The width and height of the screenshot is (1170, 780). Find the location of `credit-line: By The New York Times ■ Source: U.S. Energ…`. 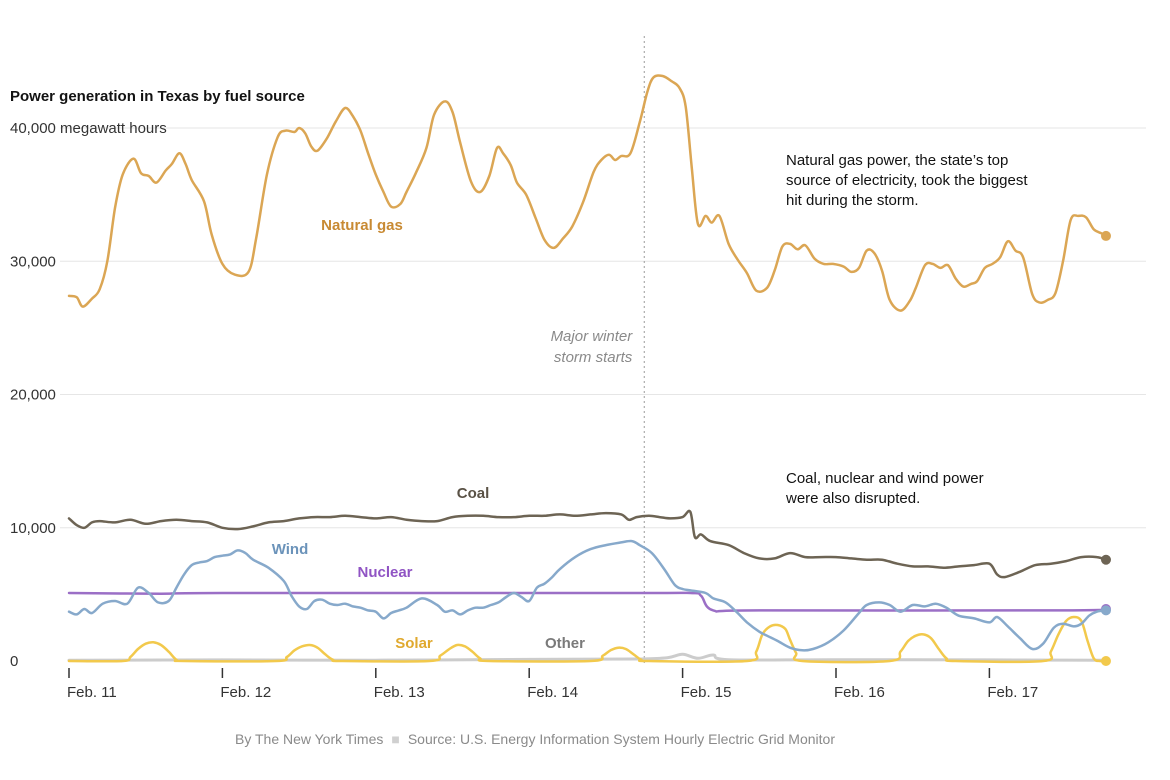

credit-line: By The New York Times ■ Source: U.S. Energ… is located at coordinates (535, 739).